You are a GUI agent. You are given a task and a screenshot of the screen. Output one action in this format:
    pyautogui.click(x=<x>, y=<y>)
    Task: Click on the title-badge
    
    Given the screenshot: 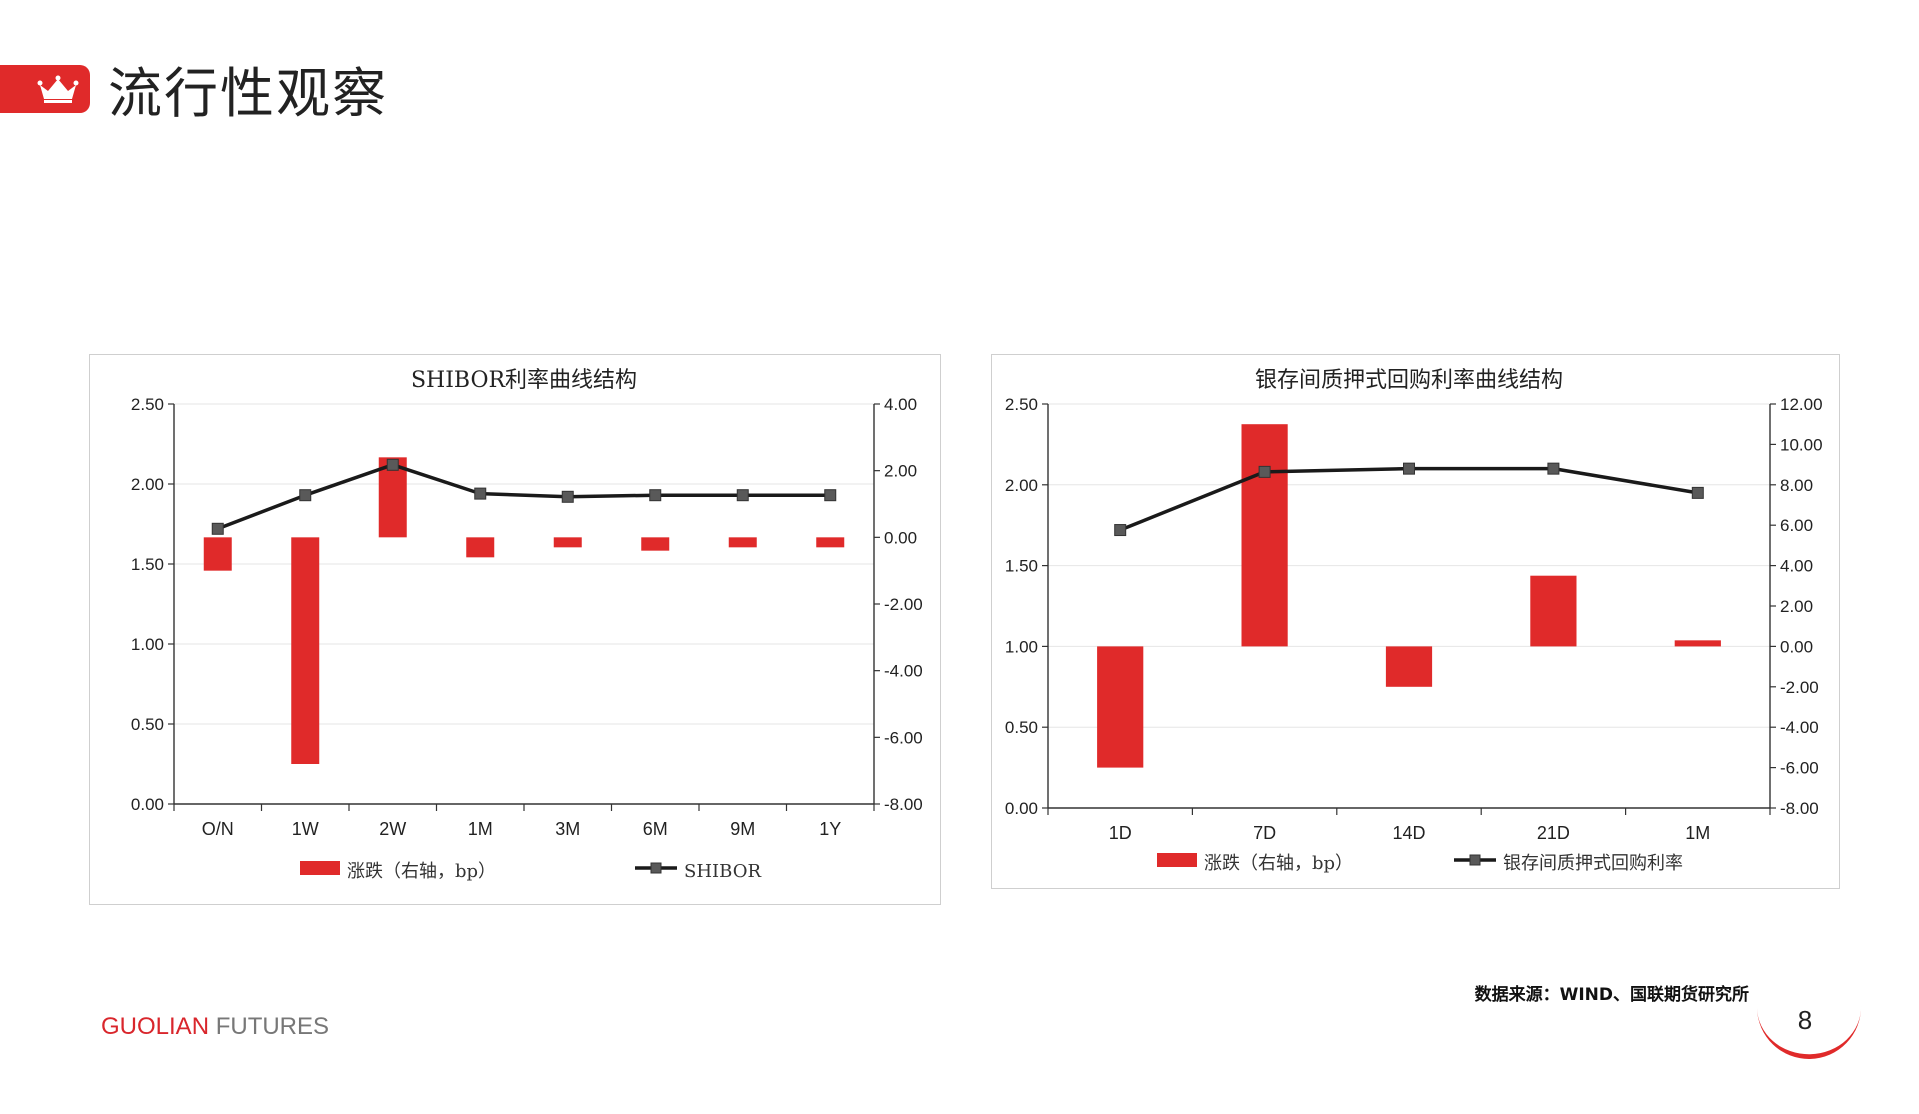 What is the action you would take?
    pyautogui.click(x=45, y=89)
    